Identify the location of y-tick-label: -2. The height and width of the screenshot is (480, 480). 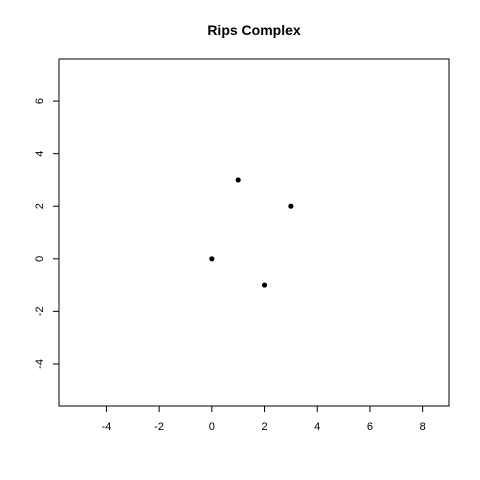
(40, 311).